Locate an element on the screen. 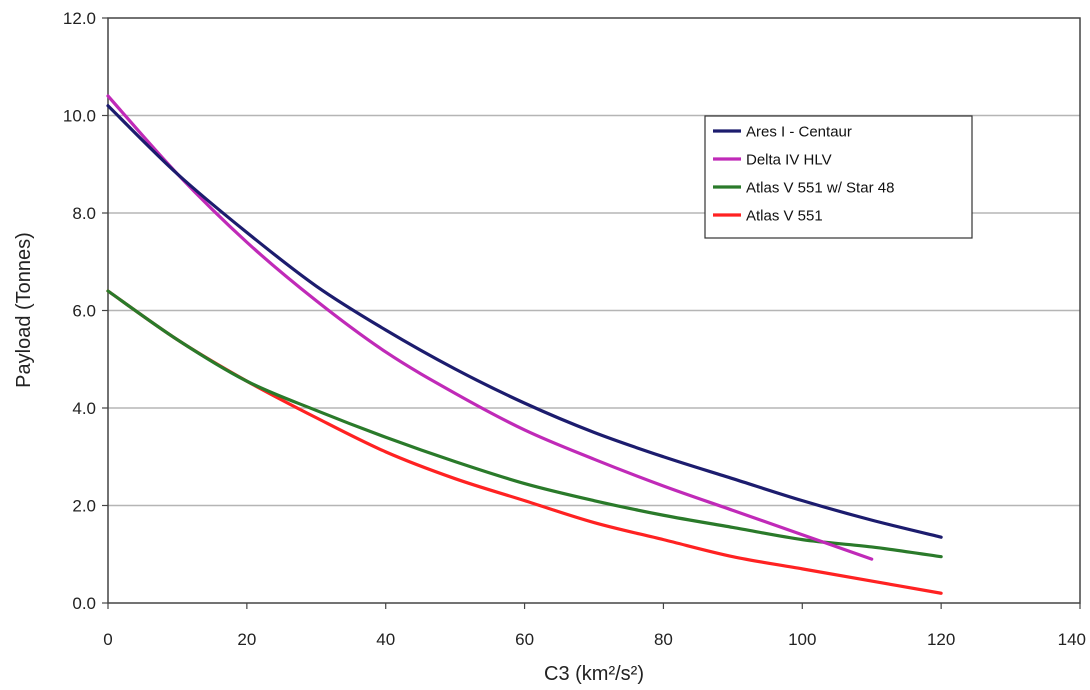  legend-label-3: Atlas V 551 is located at coordinates (784, 216).